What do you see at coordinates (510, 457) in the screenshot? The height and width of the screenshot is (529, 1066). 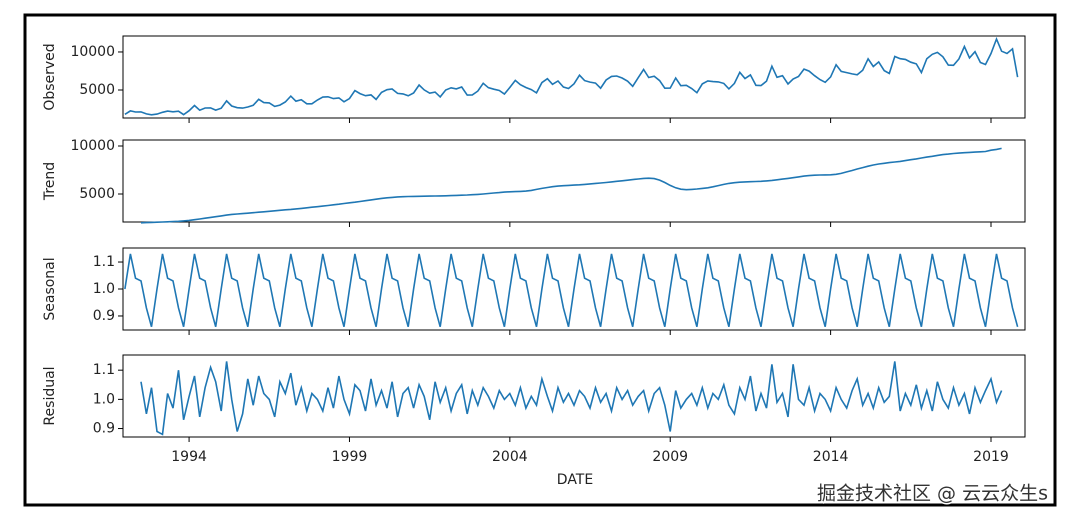 I see `x-tick-label: 2004` at bounding box center [510, 457].